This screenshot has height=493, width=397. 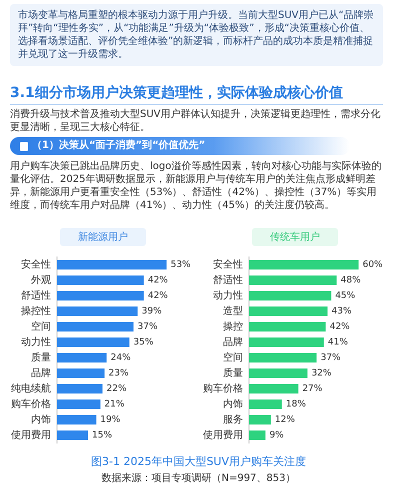 I want to click on data-label: 60%, so click(x=373, y=265).